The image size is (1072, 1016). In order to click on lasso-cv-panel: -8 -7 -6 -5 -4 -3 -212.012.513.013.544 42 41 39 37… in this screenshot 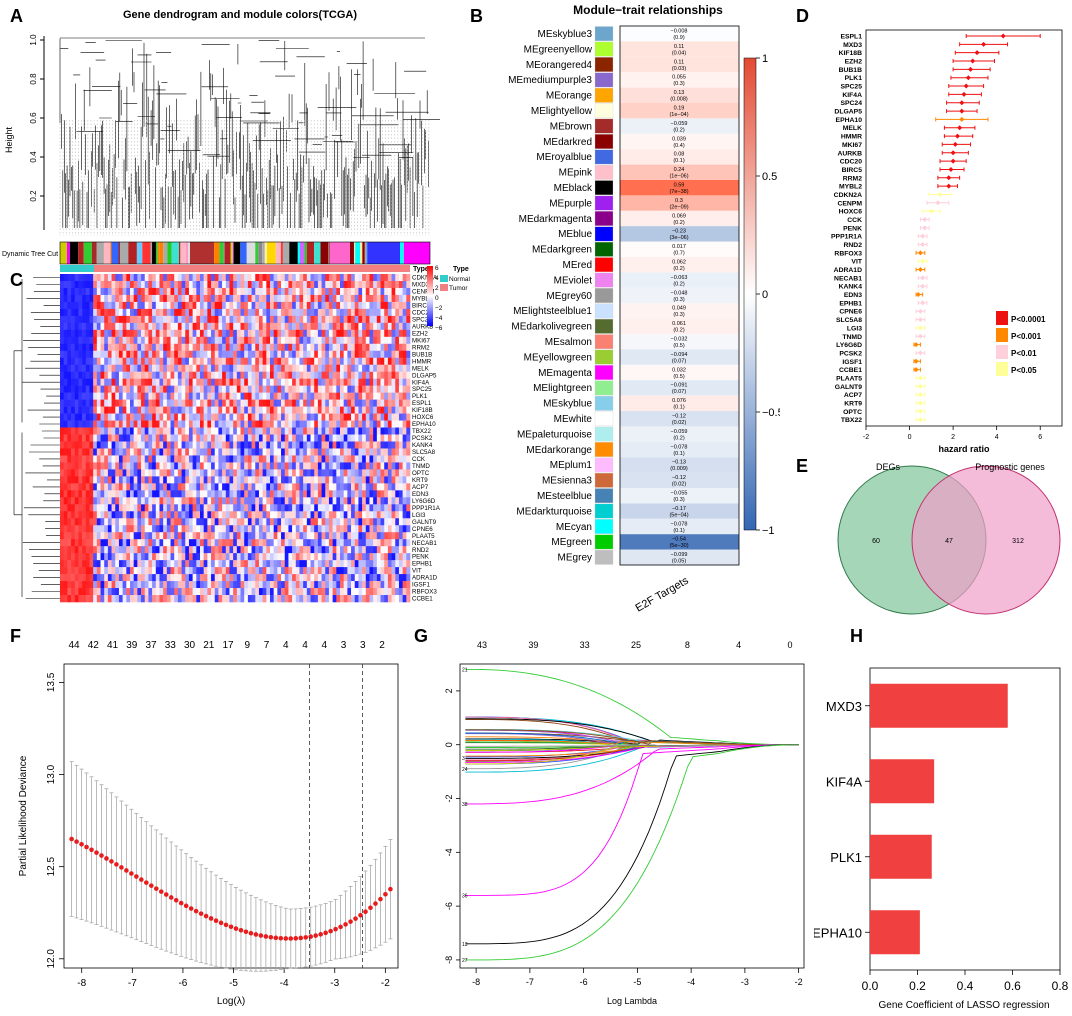, I will do `click(208, 823)`.